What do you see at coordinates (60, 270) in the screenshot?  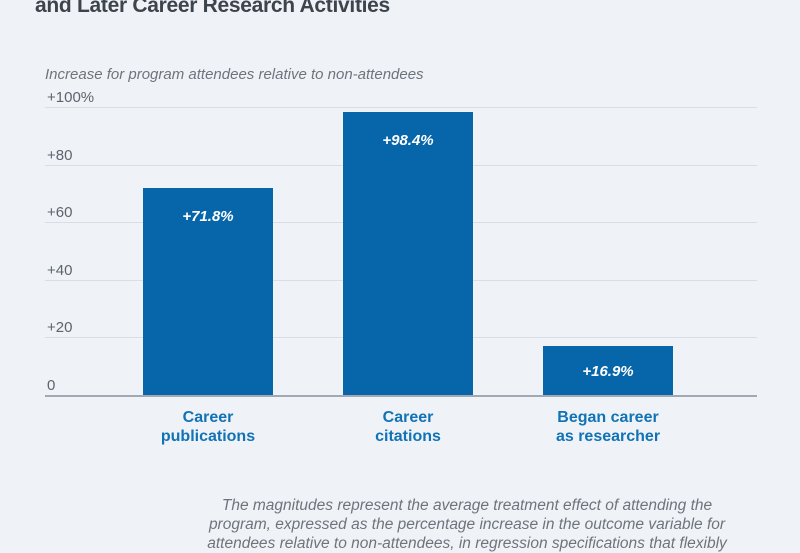 I see `y-tick-label: +40` at bounding box center [60, 270].